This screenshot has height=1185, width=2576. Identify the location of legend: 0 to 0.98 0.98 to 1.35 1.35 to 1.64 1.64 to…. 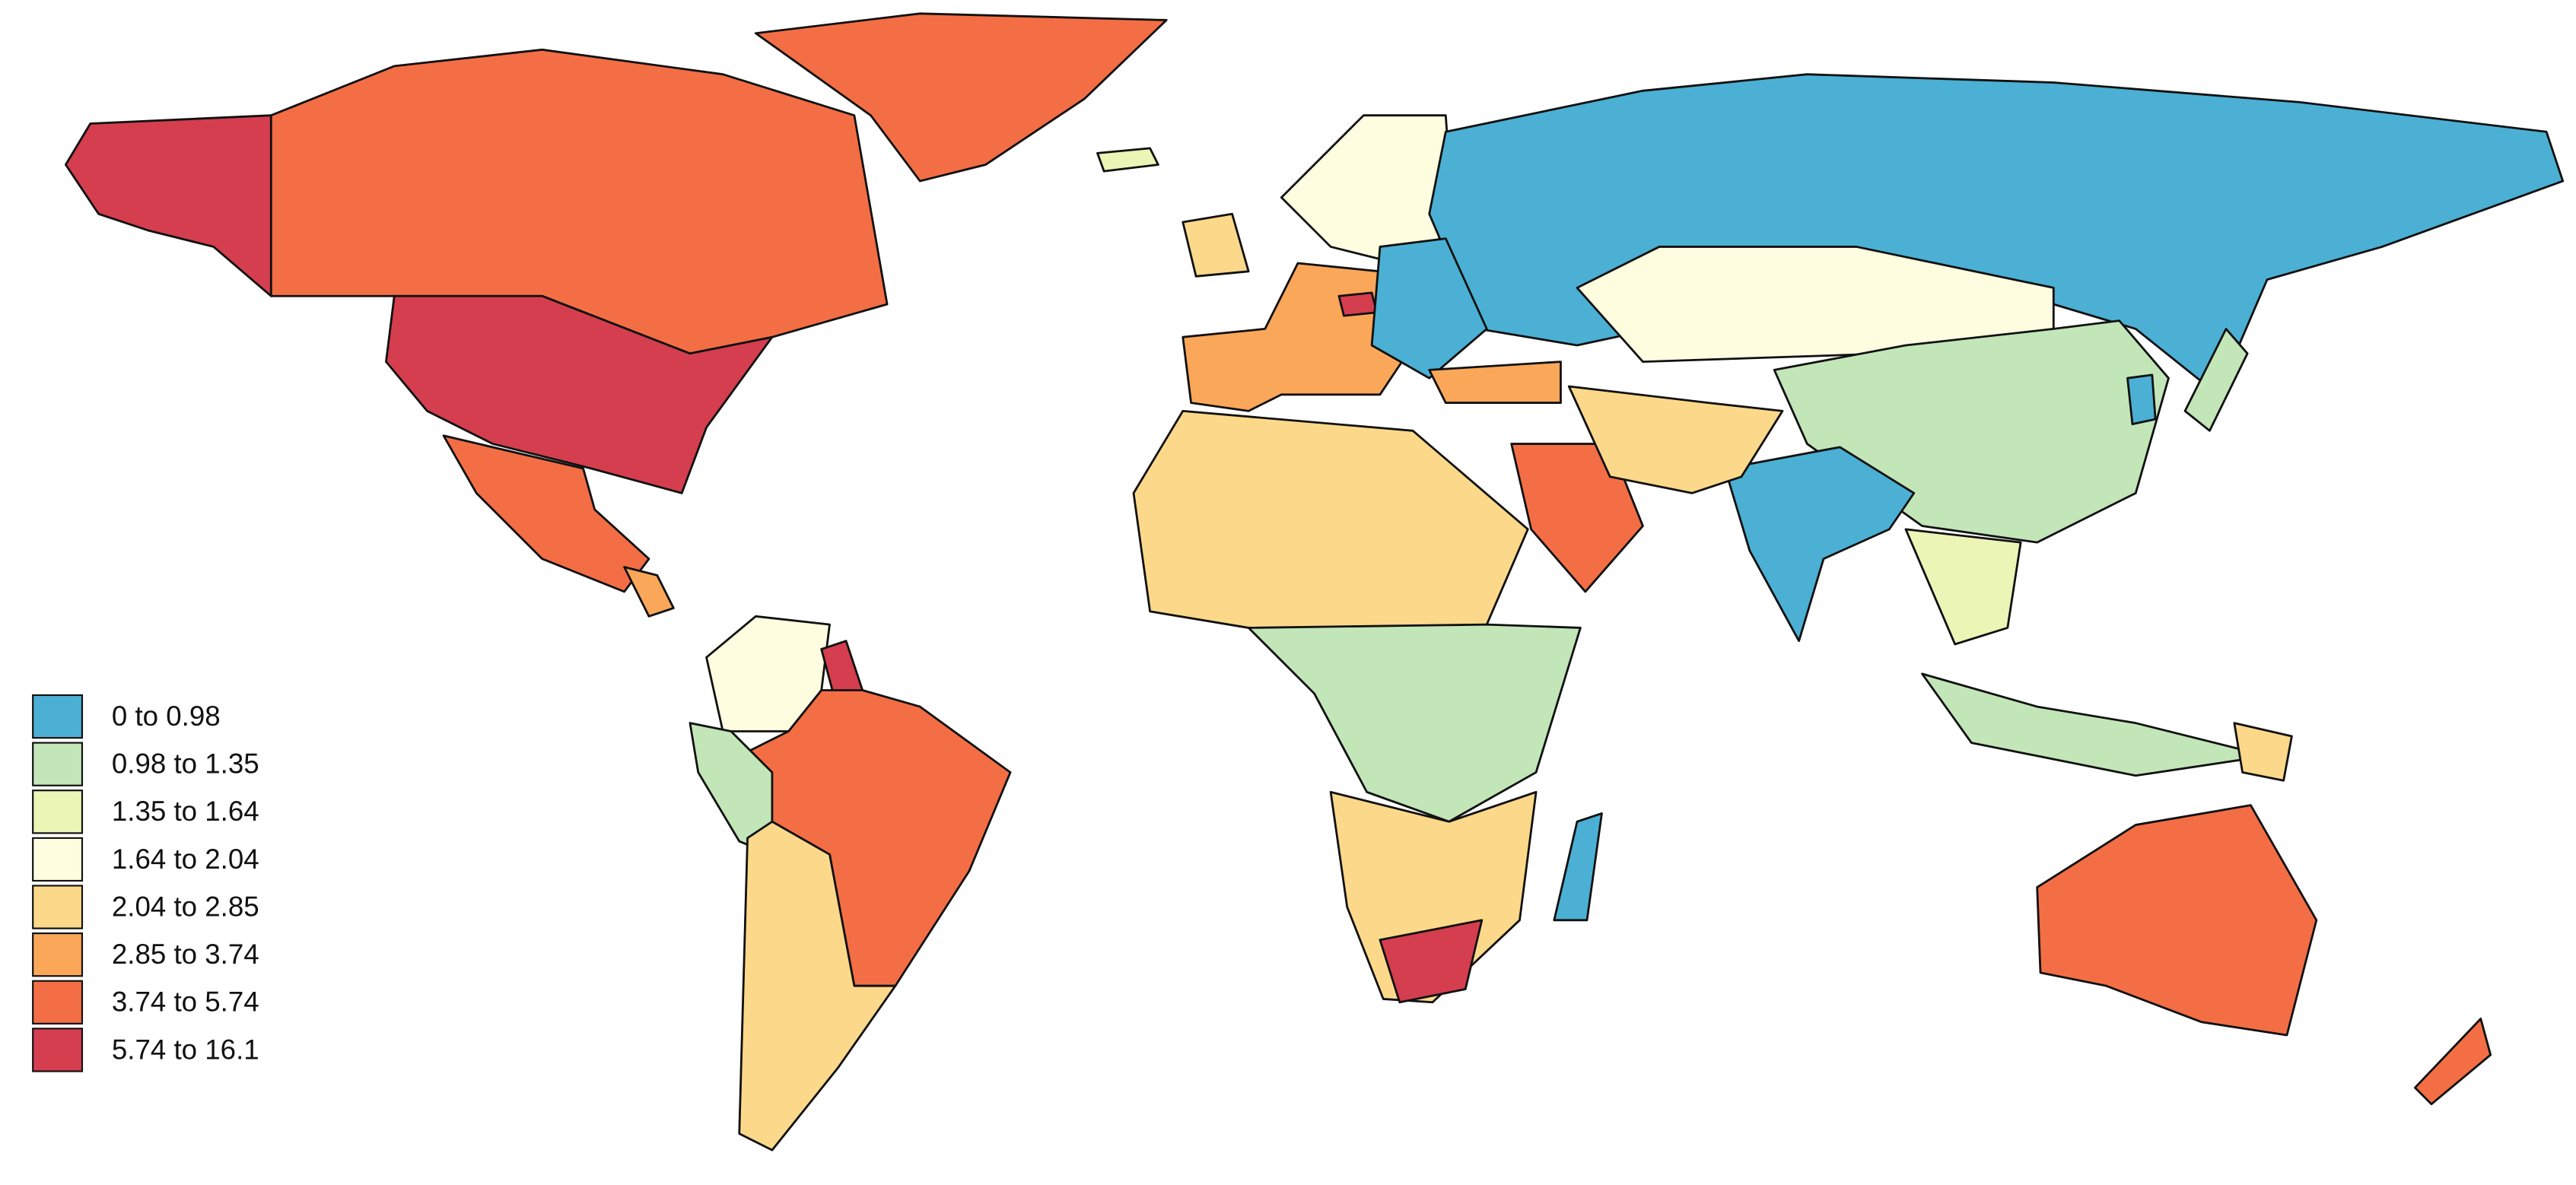
(145, 883).